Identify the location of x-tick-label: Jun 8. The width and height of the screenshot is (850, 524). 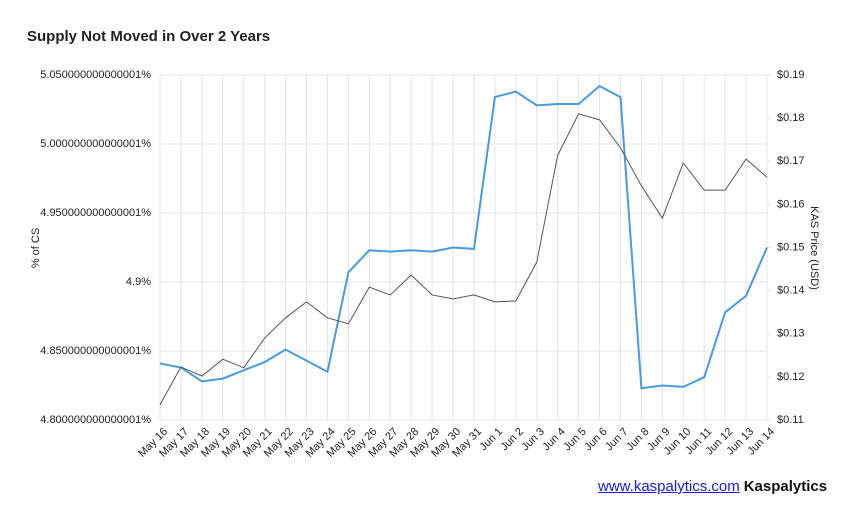
(638, 440).